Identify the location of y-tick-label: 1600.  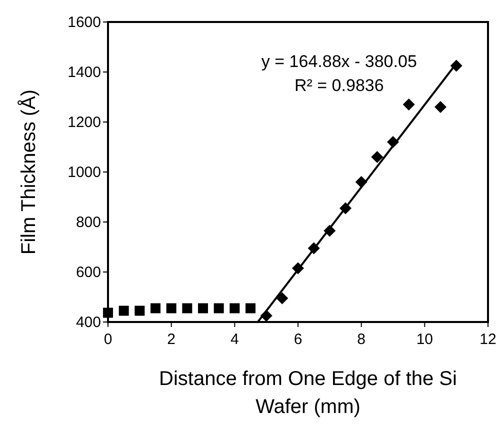
(84, 22).